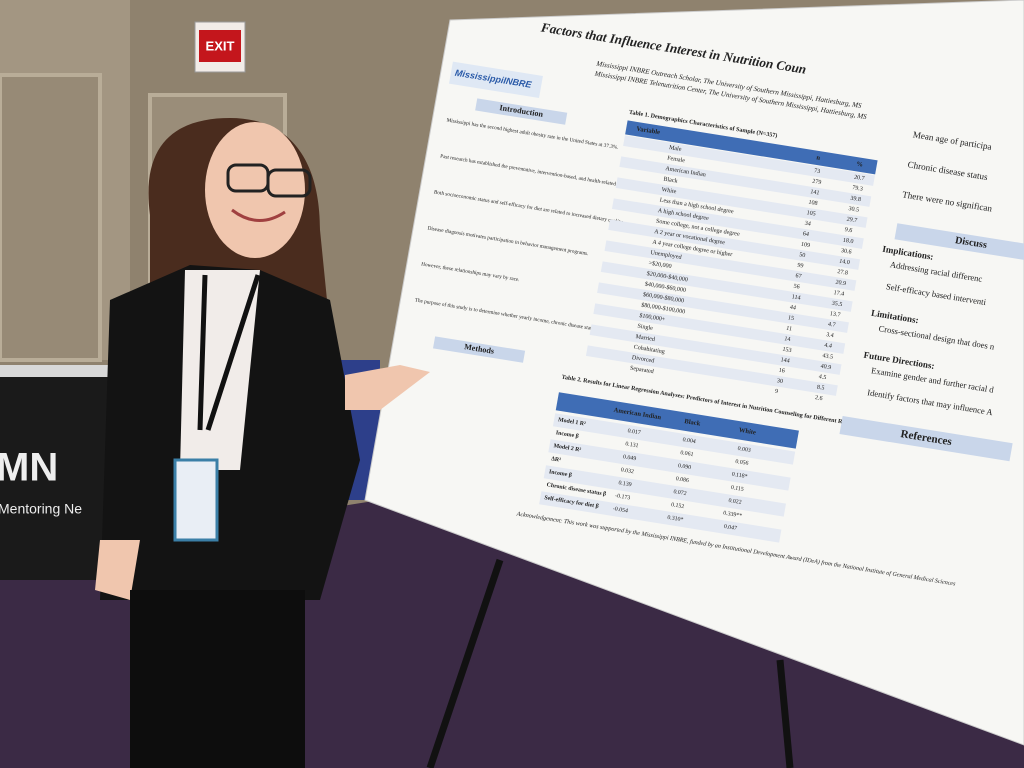  I want to click on table-cell: -0.054, so click(620, 510).